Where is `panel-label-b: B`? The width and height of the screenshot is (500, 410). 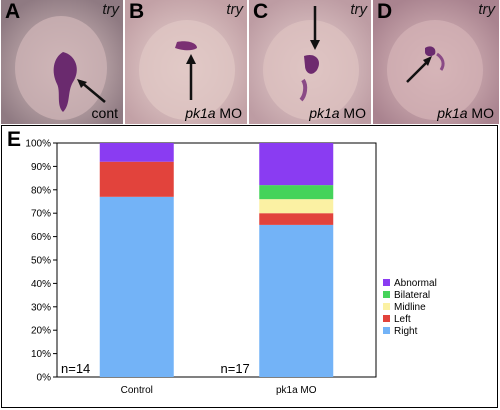 panel-label-b: B is located at coordinates (137, 11).